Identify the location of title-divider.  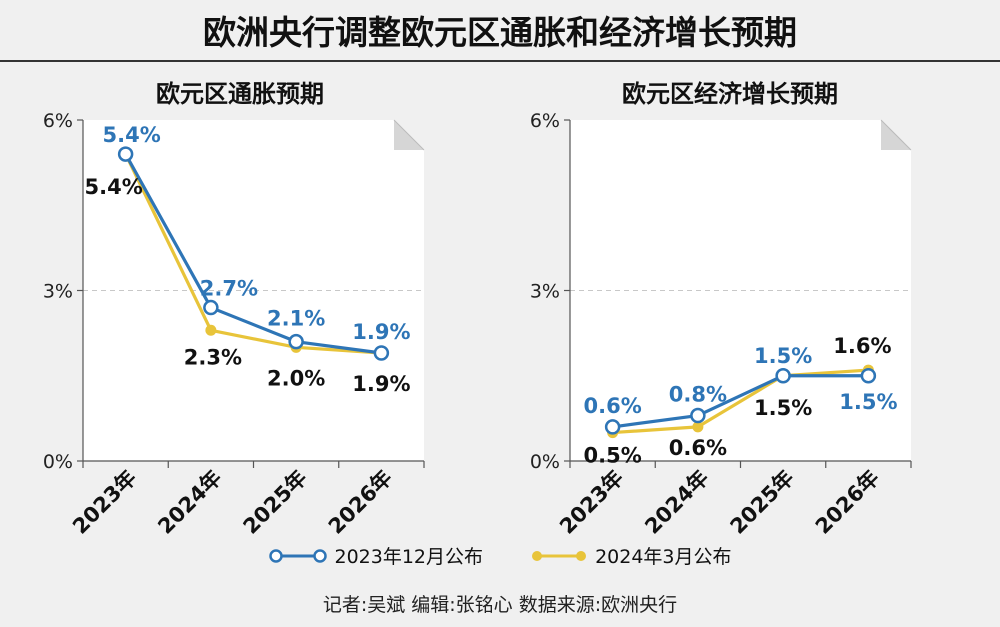
(500, 61).